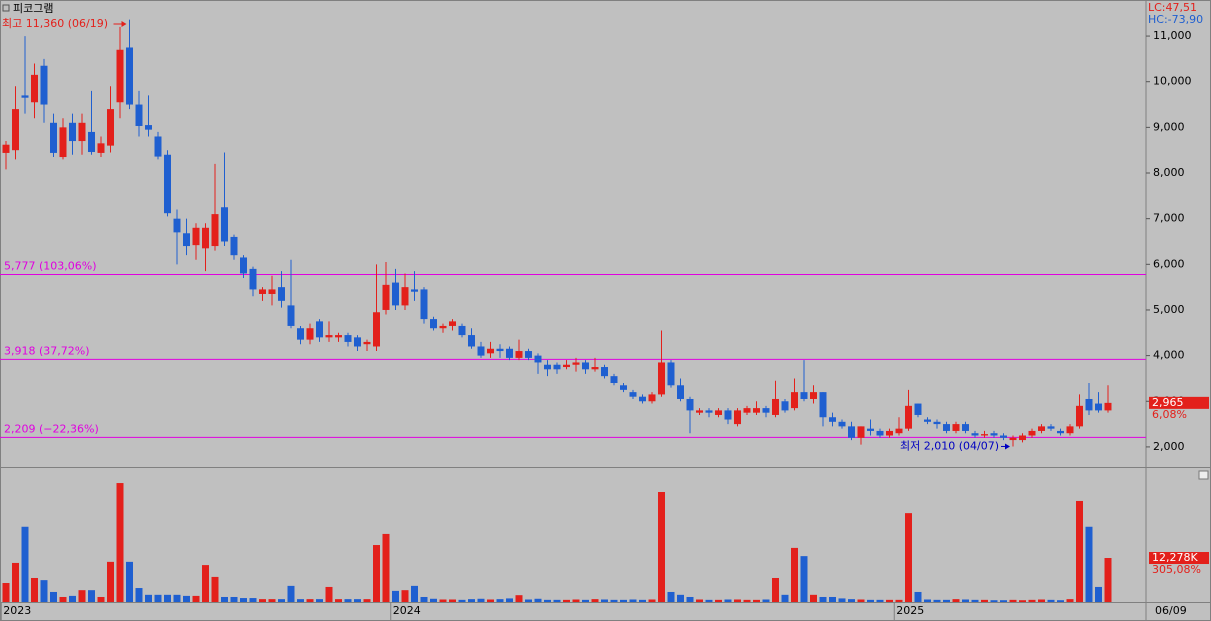 This screenshot has width=1211, height=621. What do you see at coordinates (55, 23) in the screenshot?
I see `high-label: 최고 11,360 (06/19)` at bounding box center [55, 23].